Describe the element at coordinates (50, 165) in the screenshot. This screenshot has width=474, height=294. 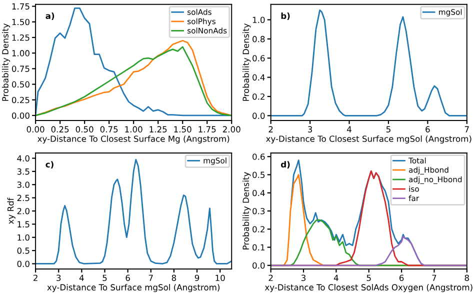
I see `annotation: c)` at that location.